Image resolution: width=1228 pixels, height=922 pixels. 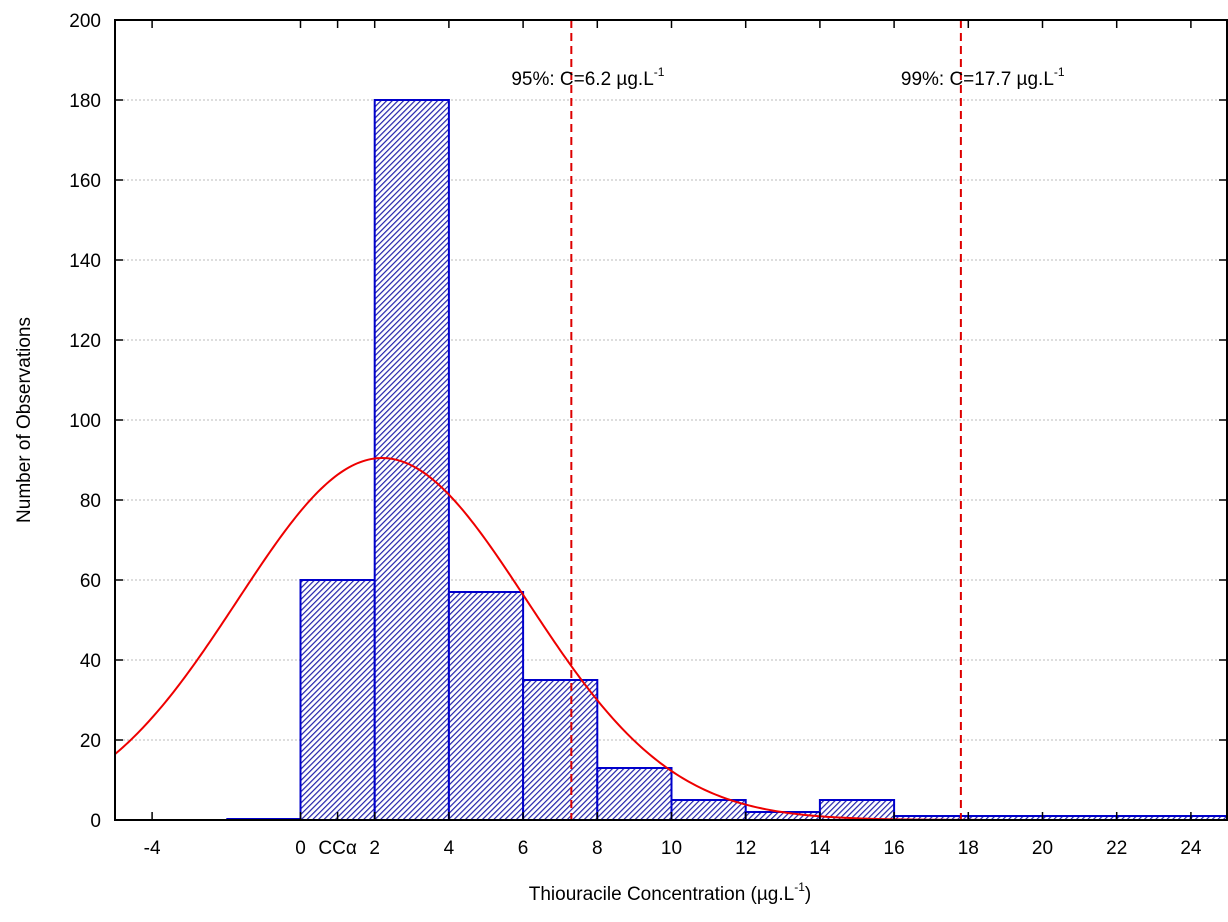 I want to click on x-tick-label: 22, so click(x=1116, y=848).